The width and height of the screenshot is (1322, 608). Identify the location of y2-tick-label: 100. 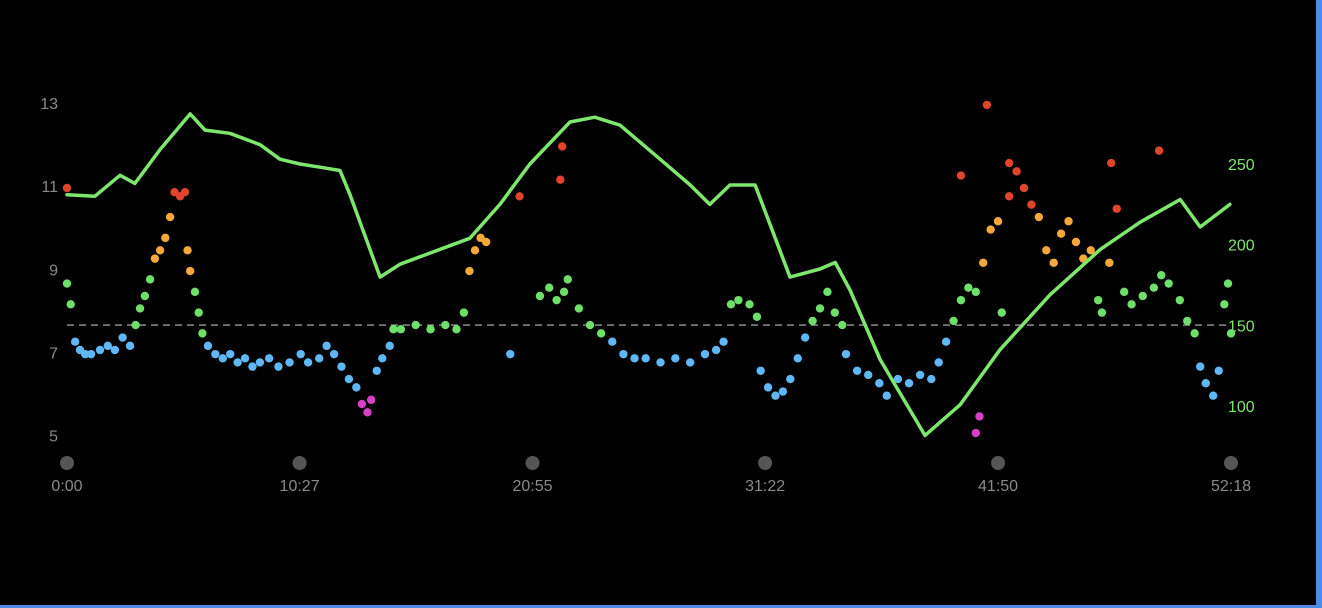
(1241, 407).